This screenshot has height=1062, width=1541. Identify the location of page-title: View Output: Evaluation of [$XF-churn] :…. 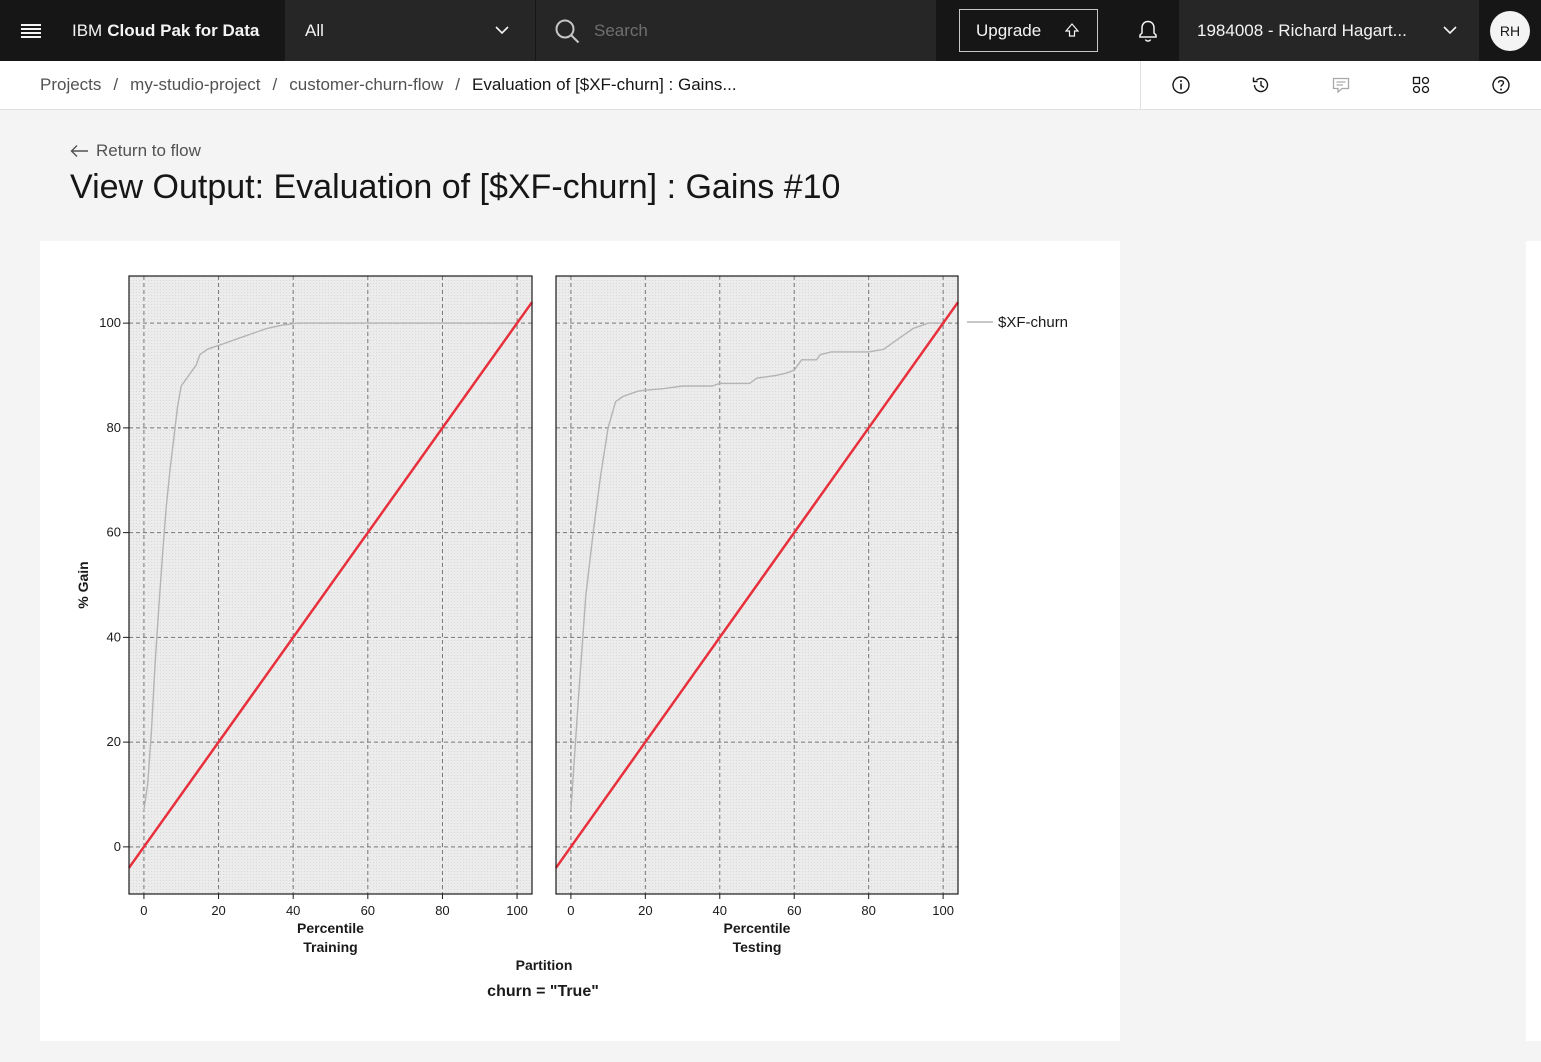
(455, 187).